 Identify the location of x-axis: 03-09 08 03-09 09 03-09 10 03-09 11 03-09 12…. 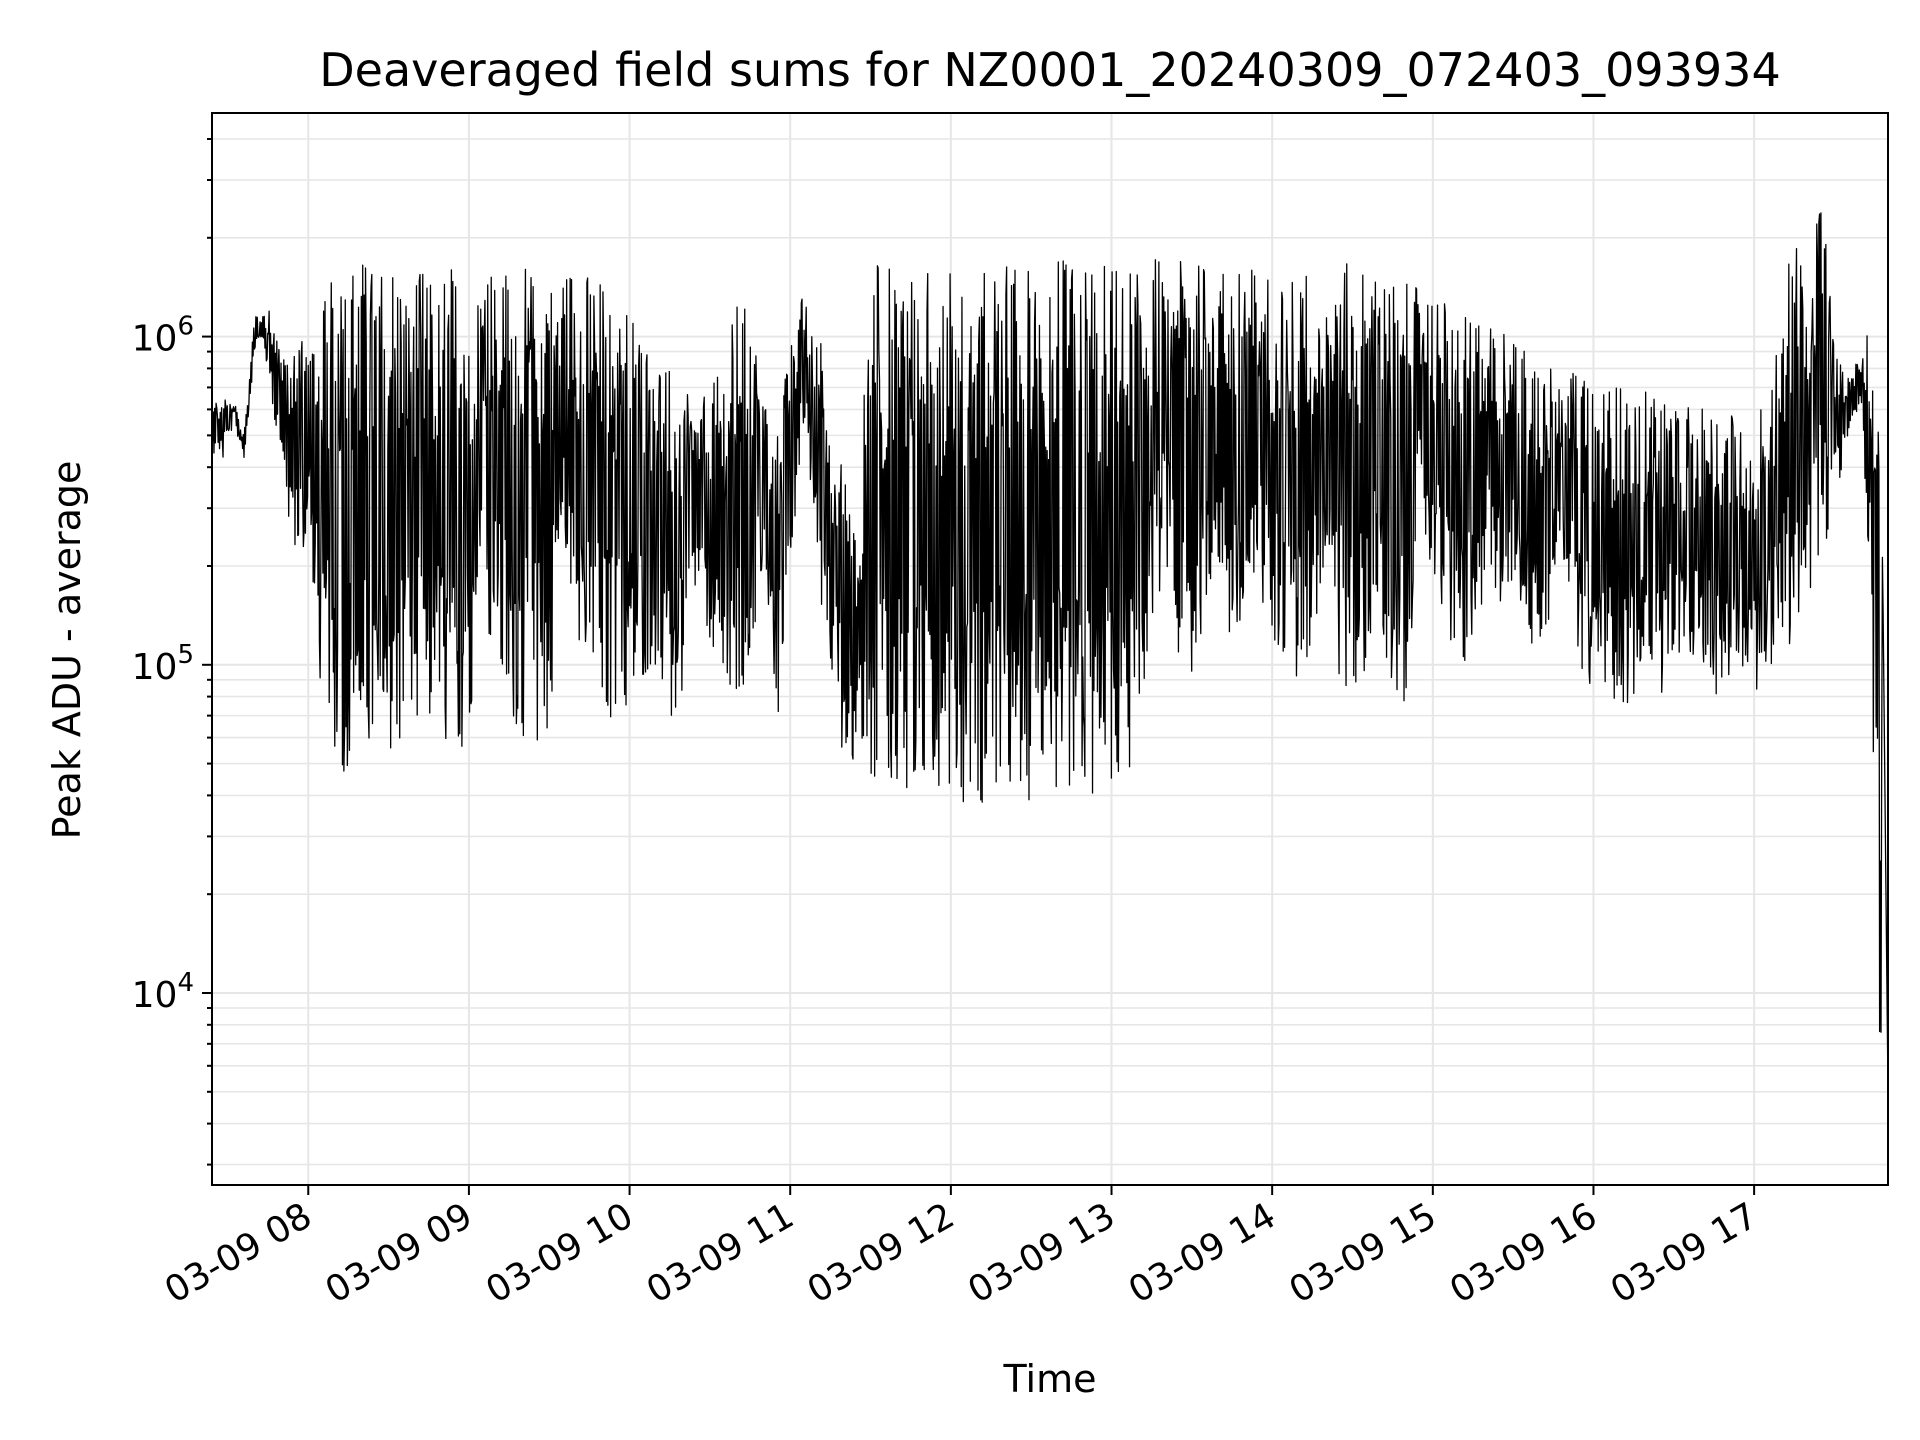
(961, 1248).